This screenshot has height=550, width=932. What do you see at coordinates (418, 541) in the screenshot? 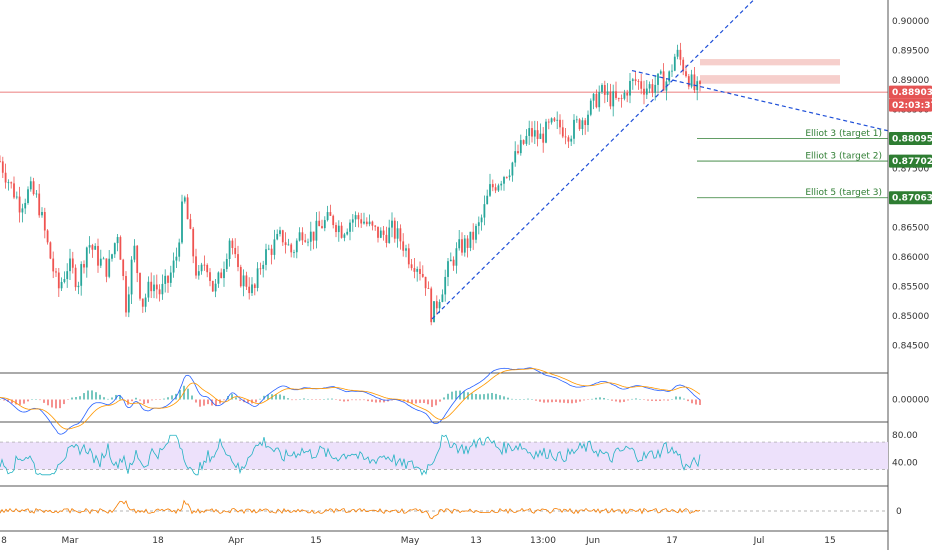
I see `time-axis: 8 Mar 18 Apr 15 May 13 13:00 Jun 17 Jul 15` at bounding box center [418, 541].